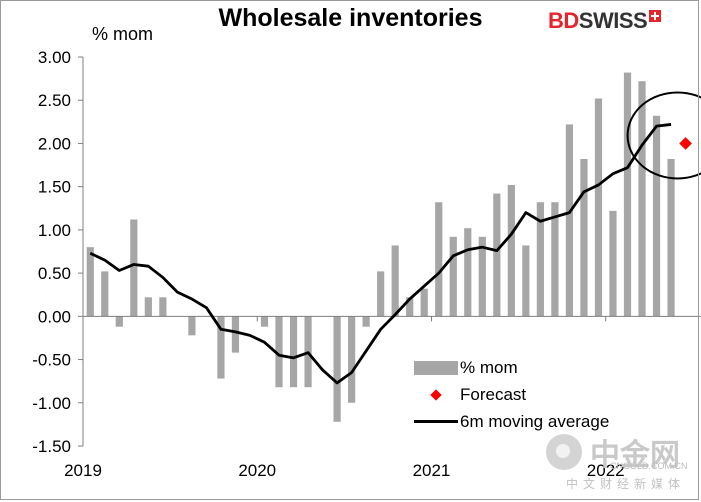 The height and width of the screenshot is (502, 701). I want to click on x-tick-label: 2021, so click(432, 470).